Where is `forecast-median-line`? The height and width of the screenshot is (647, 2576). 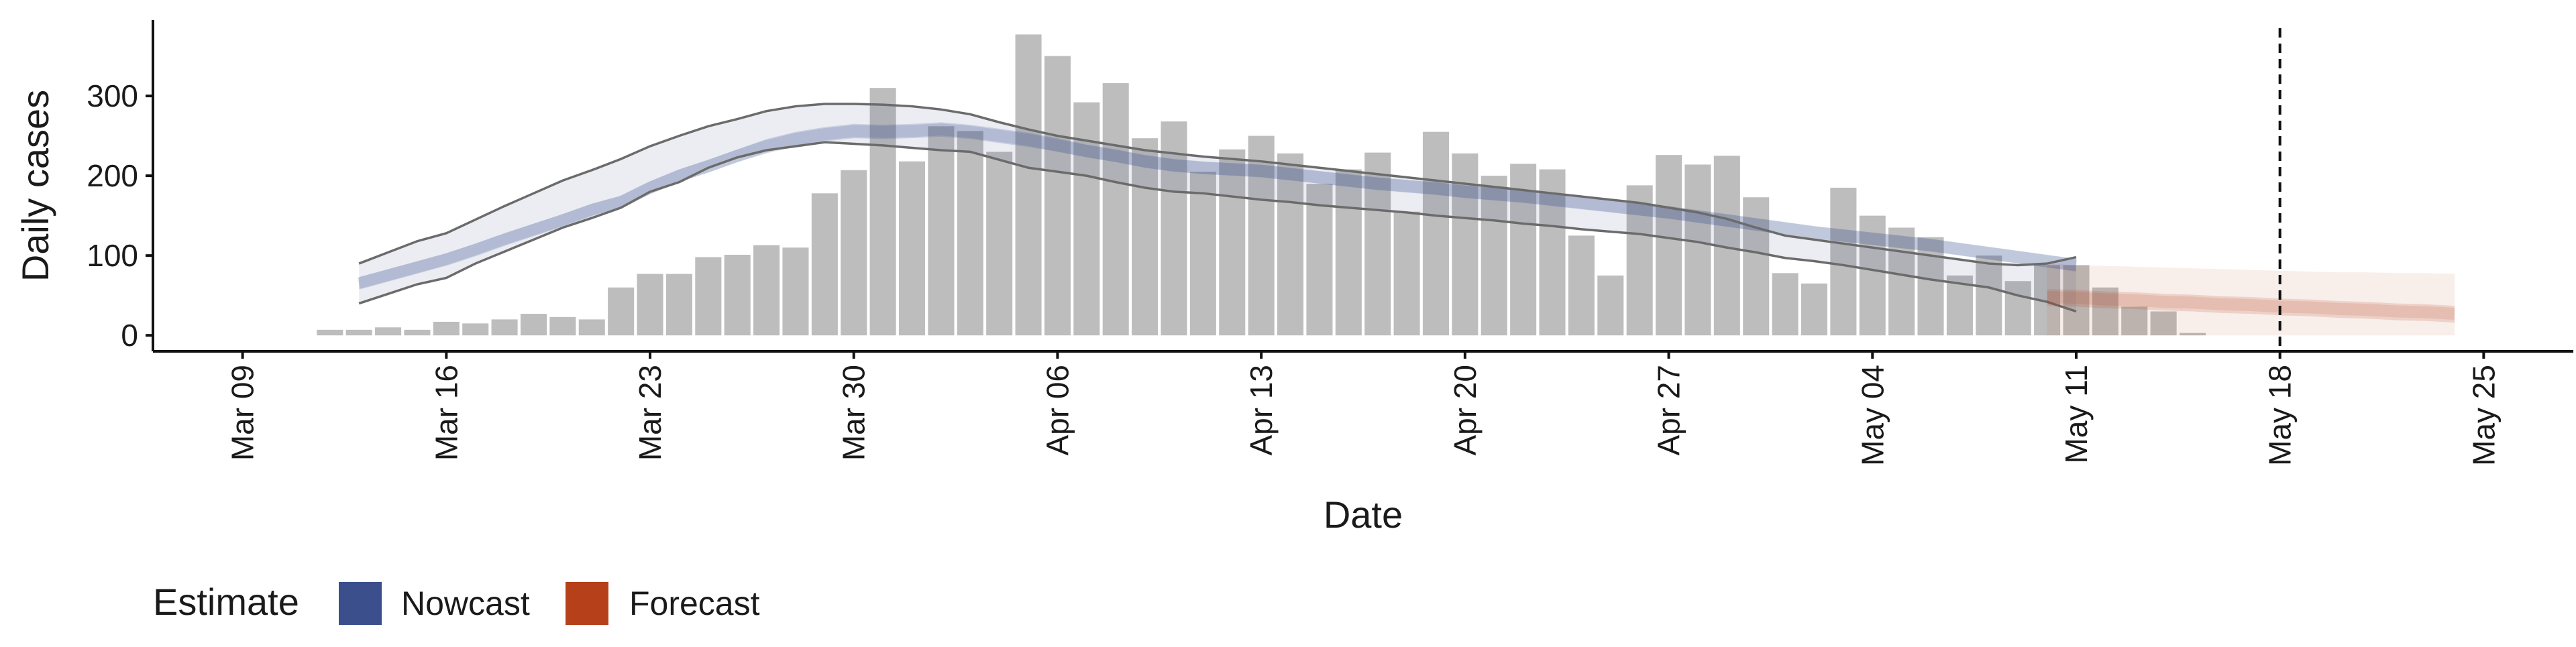 forecast-median-line is located at coordinates (2251, 305).